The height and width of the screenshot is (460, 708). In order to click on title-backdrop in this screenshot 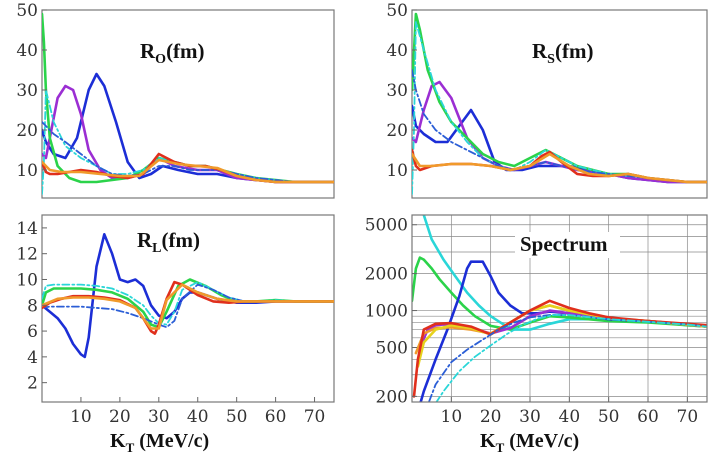, I will do `click(567, 245)`.